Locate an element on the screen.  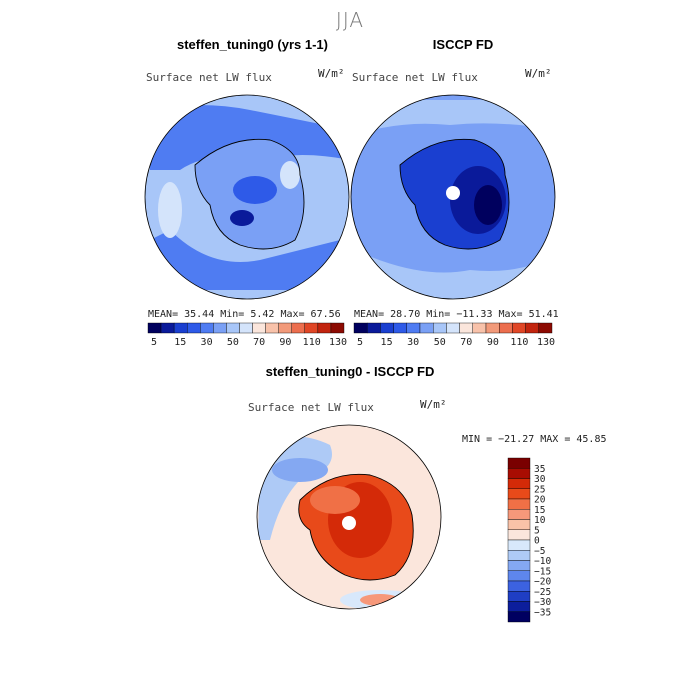
model-colorbar-tick-label: 15 is located at coordinates (180, 342).